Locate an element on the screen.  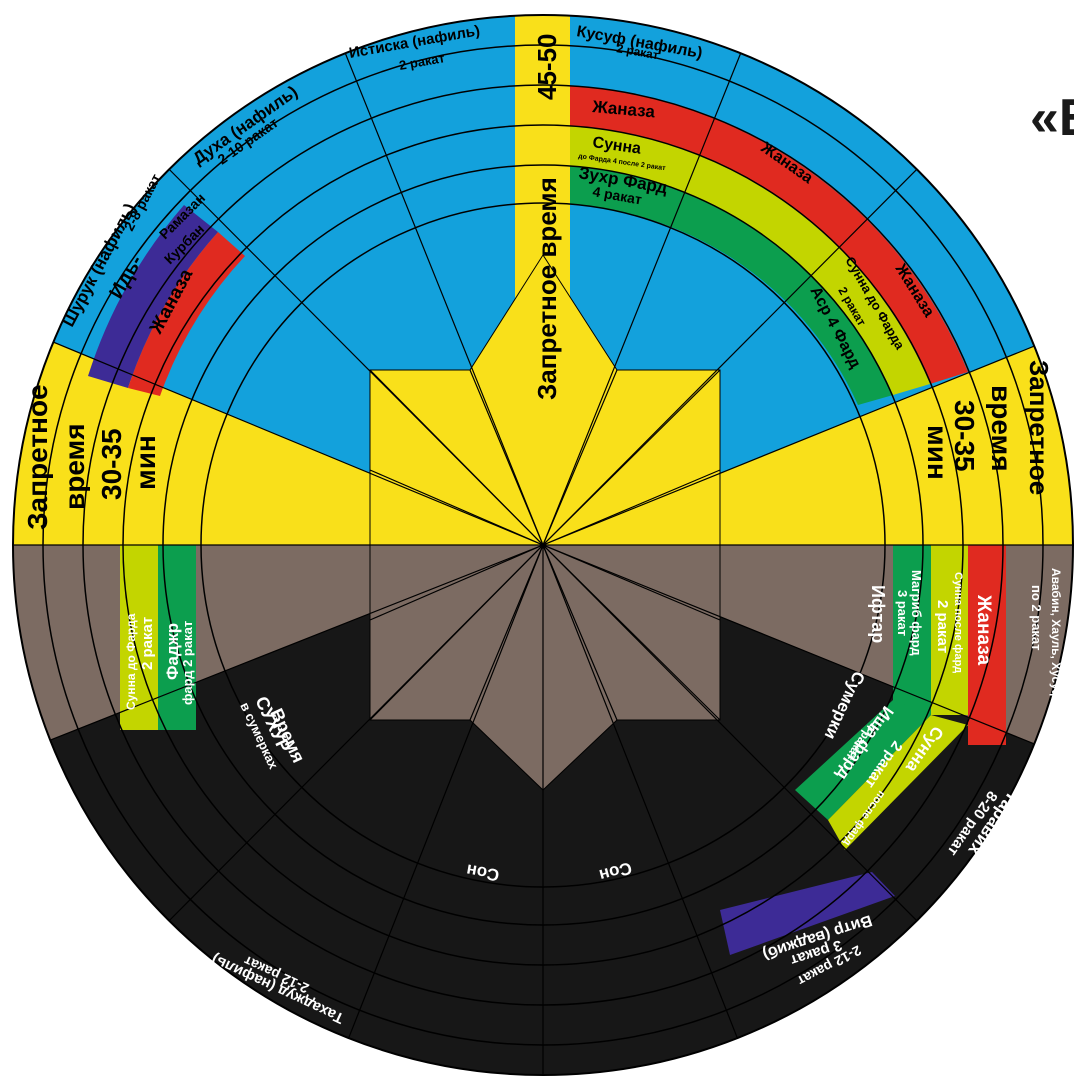
fajr-label: Фаджр is located at coordinates (172, 651).